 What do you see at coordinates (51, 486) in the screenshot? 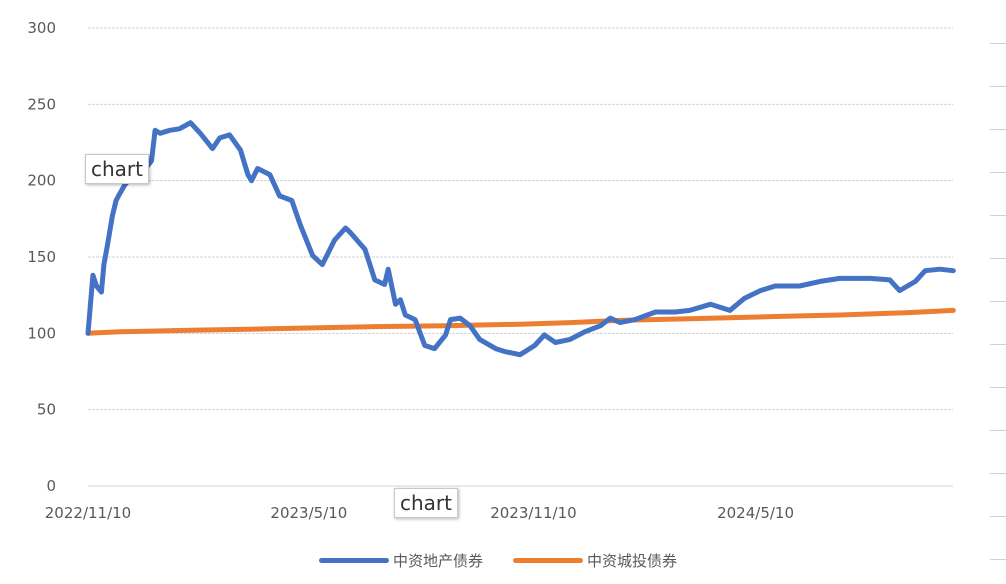
I see `y-tick-label: 0` at bounding box center [51, 486].